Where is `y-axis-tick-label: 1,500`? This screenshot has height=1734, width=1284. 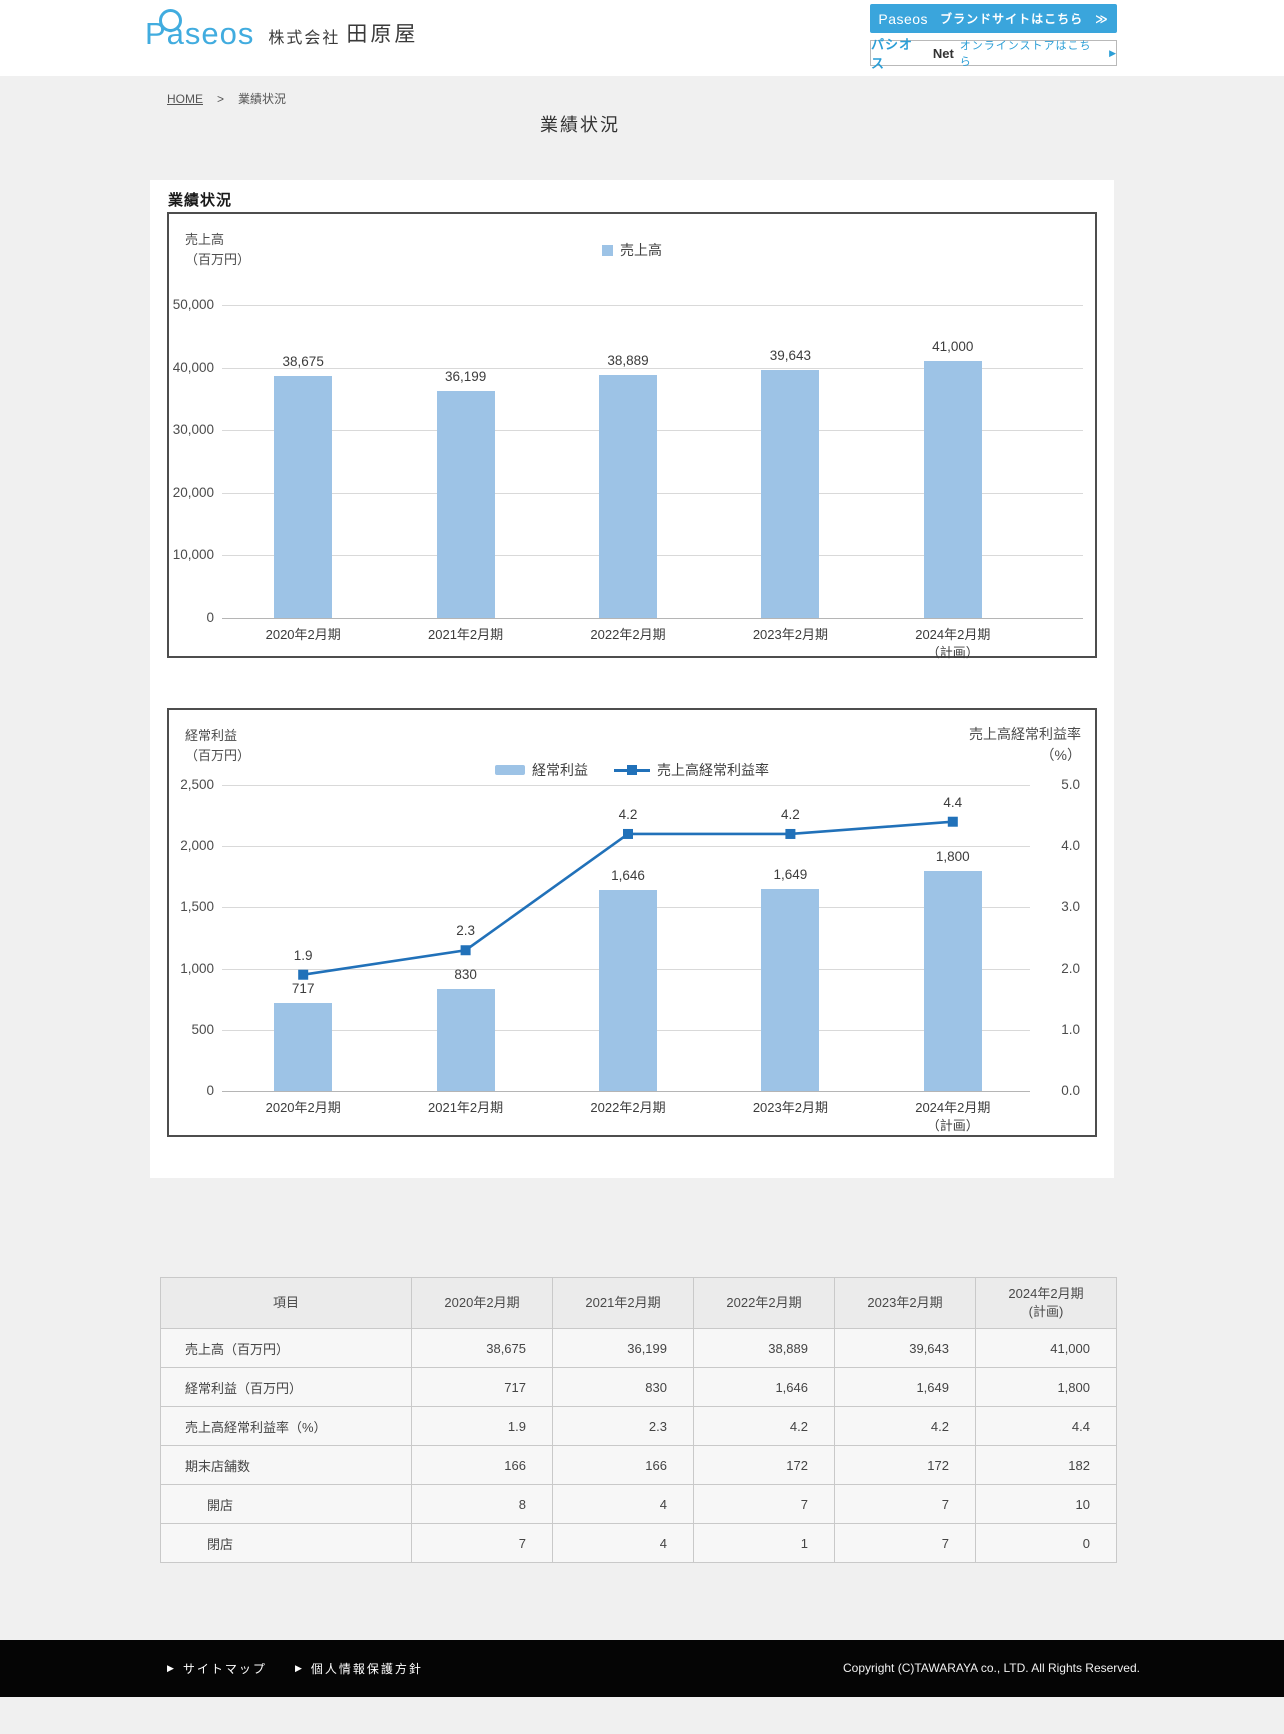 y-axis-tick-label: 1,500 is located at coordinates (197, 907).